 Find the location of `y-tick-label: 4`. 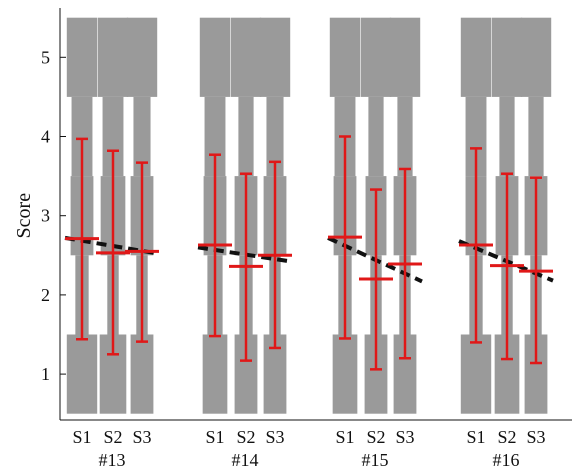

y-tick-label: 4 is located at coordinates (45, 137).